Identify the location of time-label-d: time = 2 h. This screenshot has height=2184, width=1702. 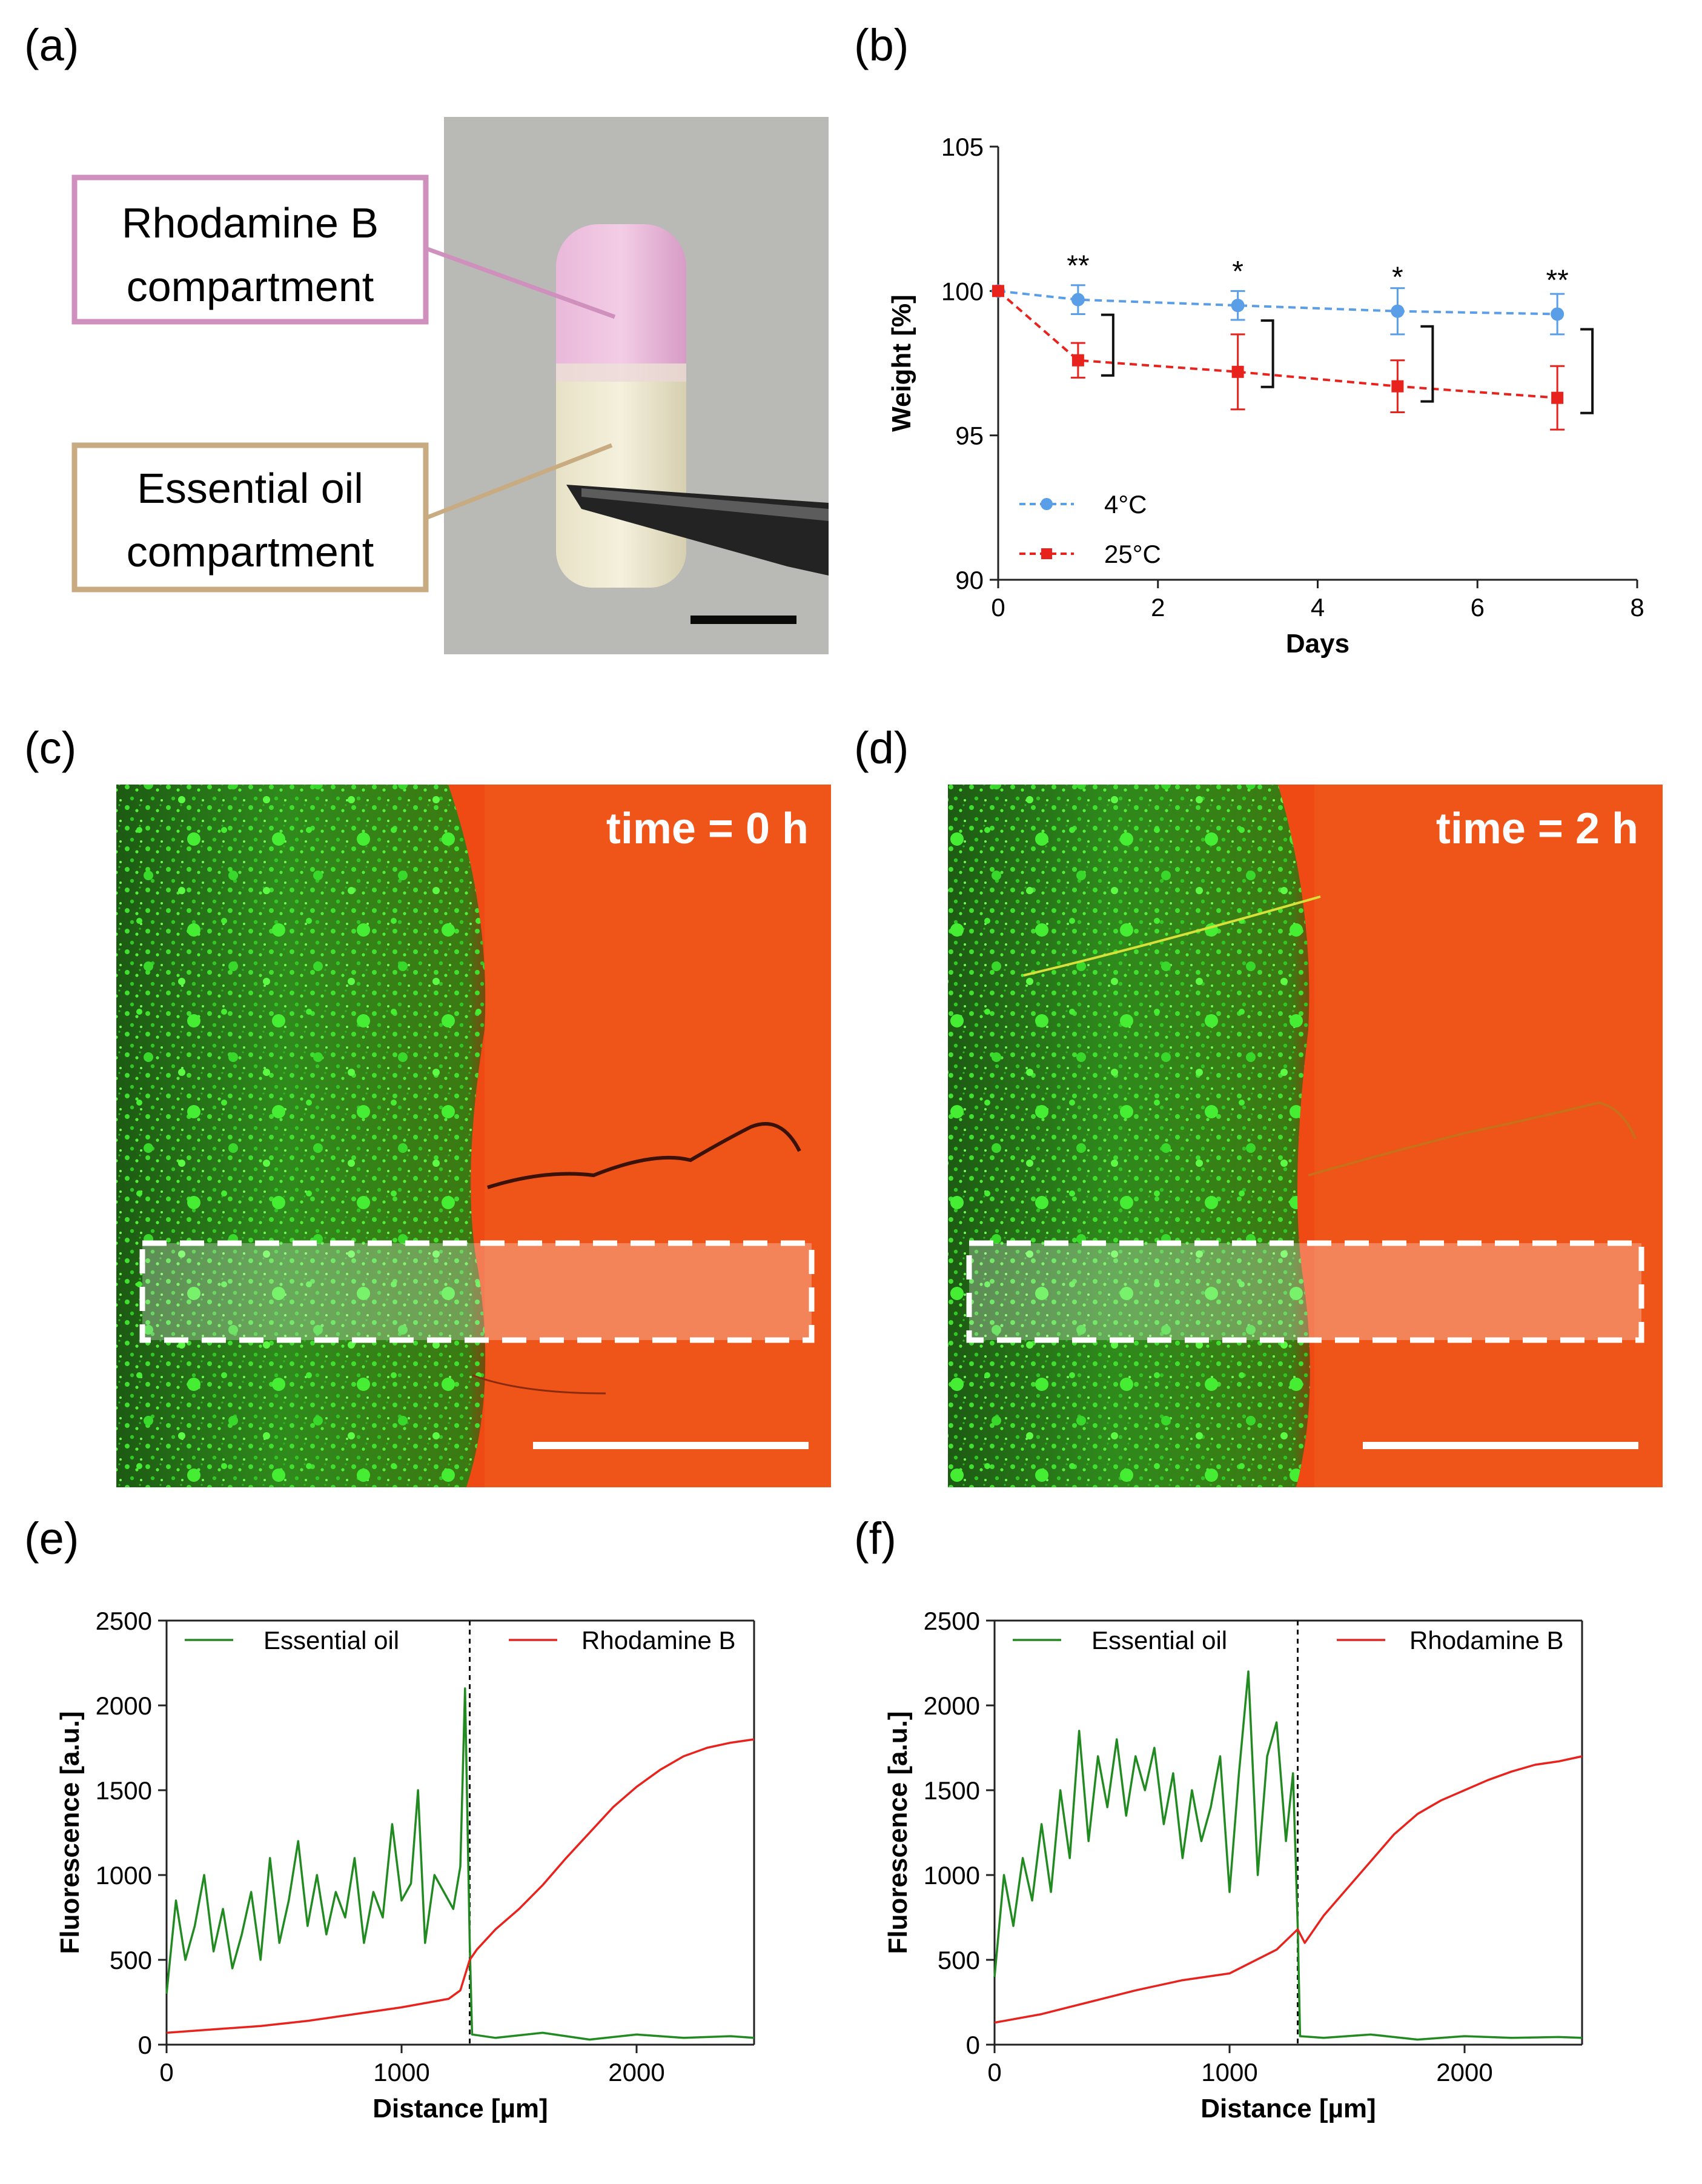
(1537, 829).